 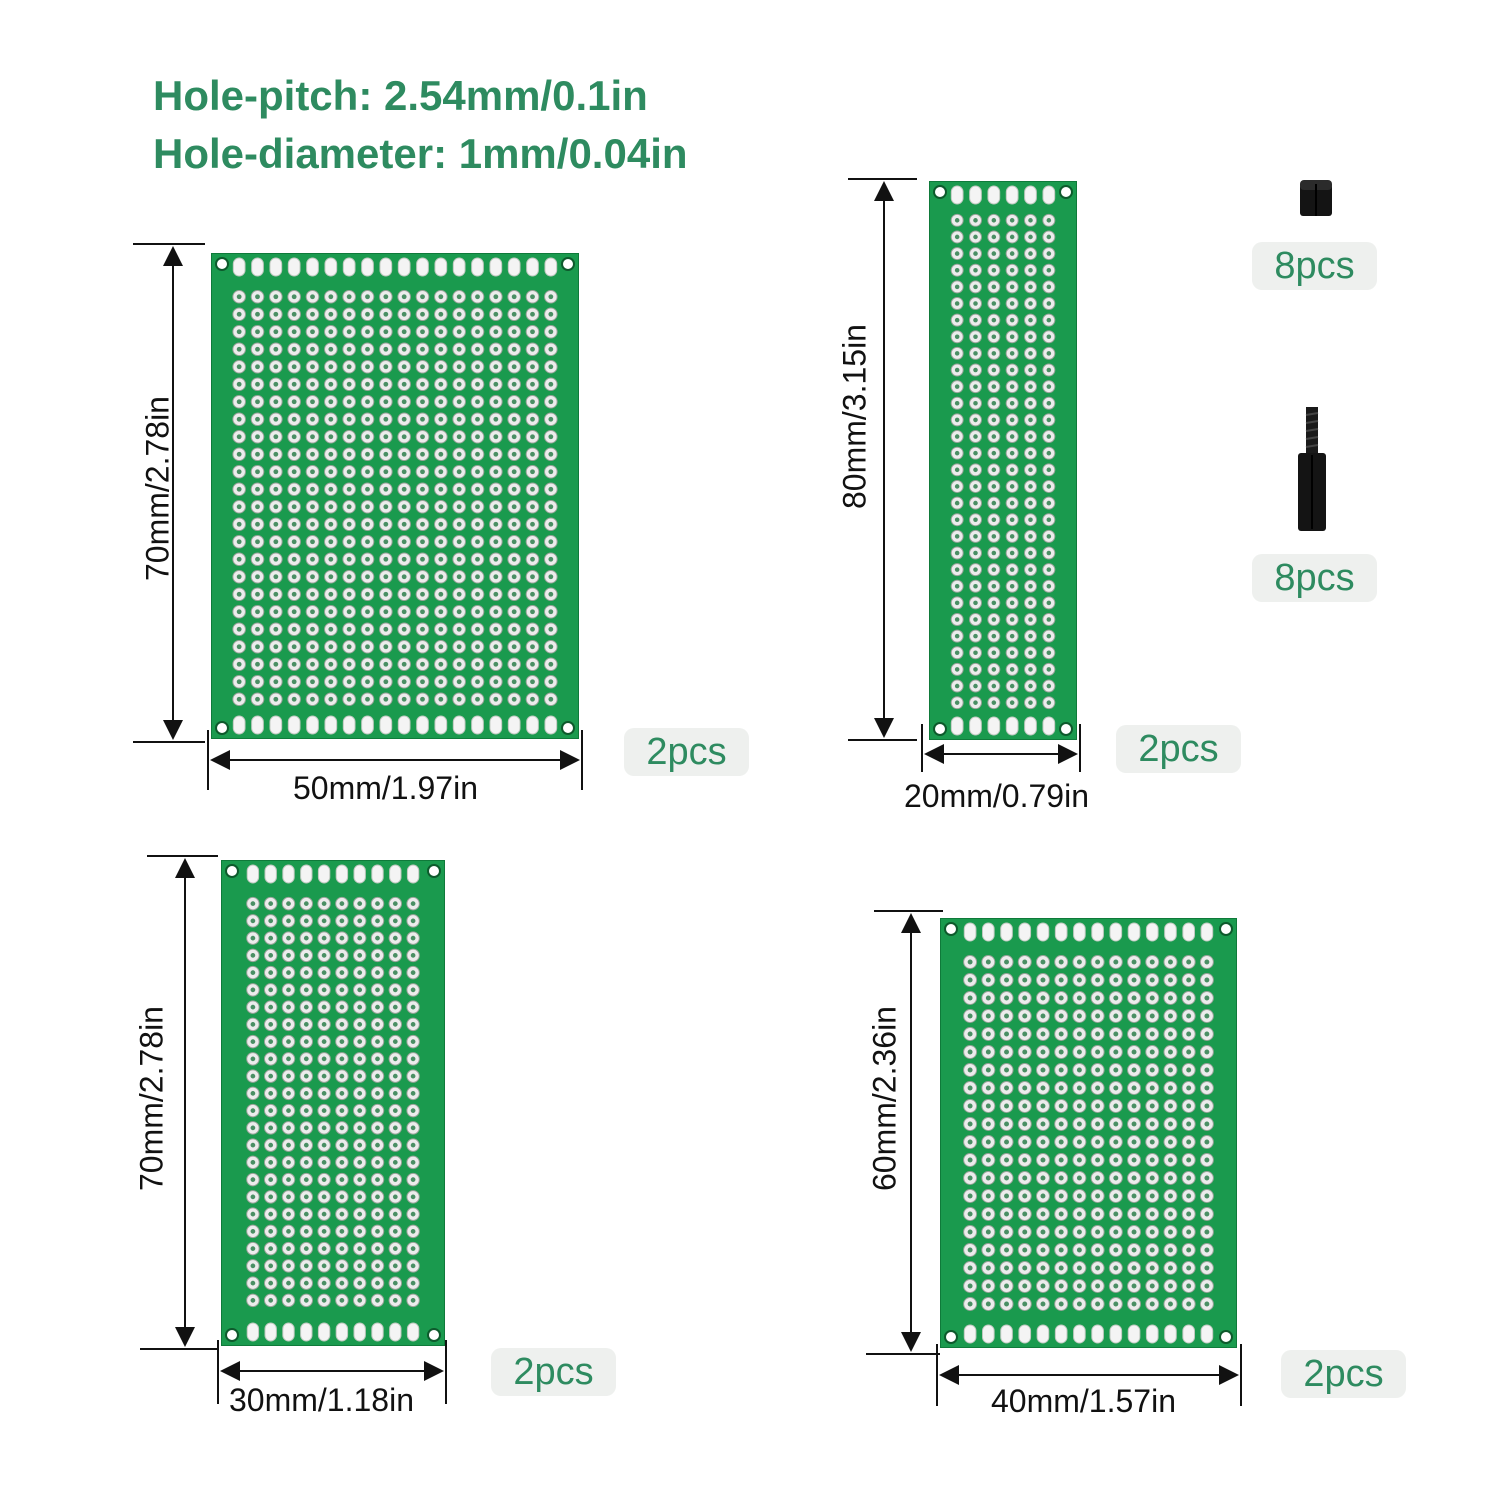 What do you see at coordinates (1178, 749) in the screenshot?
I see `board-20x80-qty-badge: 2pcs` at bounding box center [1178, 749].